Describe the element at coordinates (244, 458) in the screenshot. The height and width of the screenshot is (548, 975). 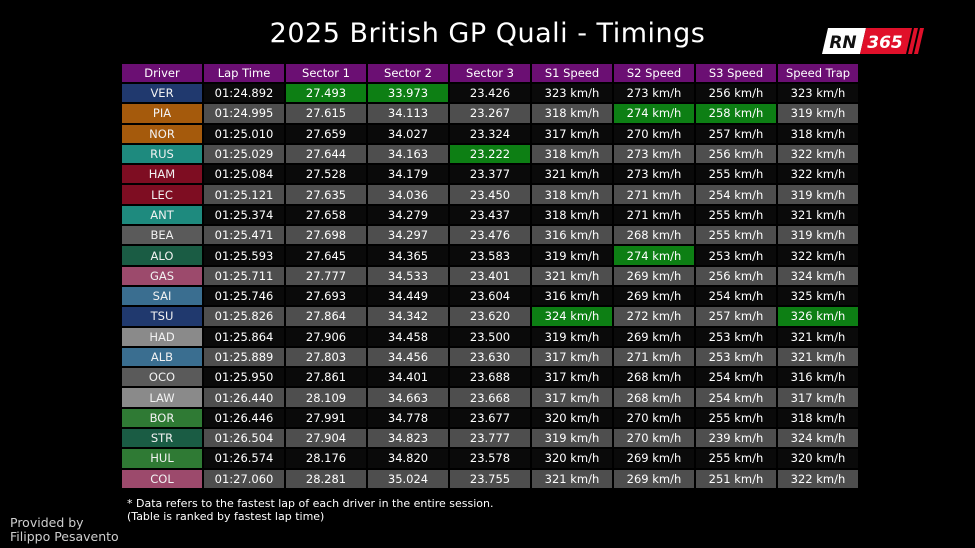
I see `table-cell: 01:26.574` at that location.